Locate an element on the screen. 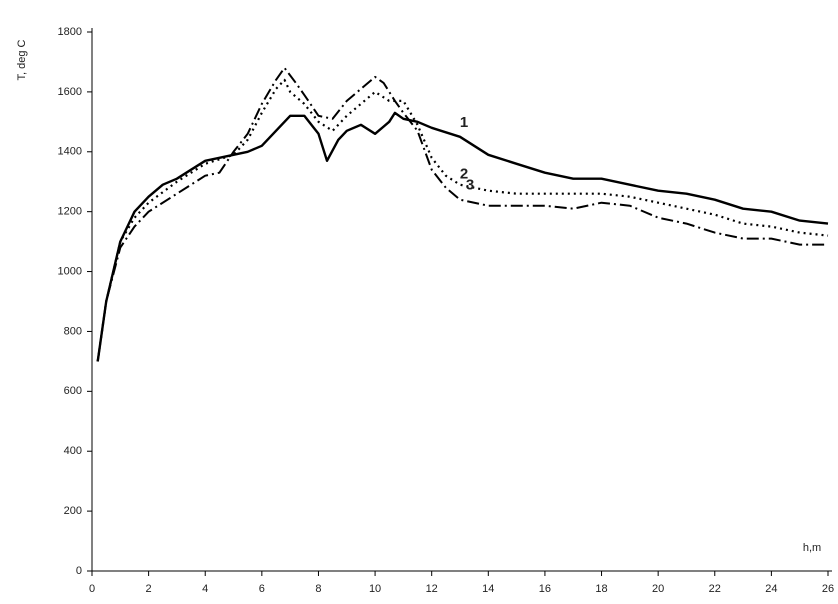 This screenshot has width=838, height=604. x-tick-label: 10 is located at coordinates (375, 589).